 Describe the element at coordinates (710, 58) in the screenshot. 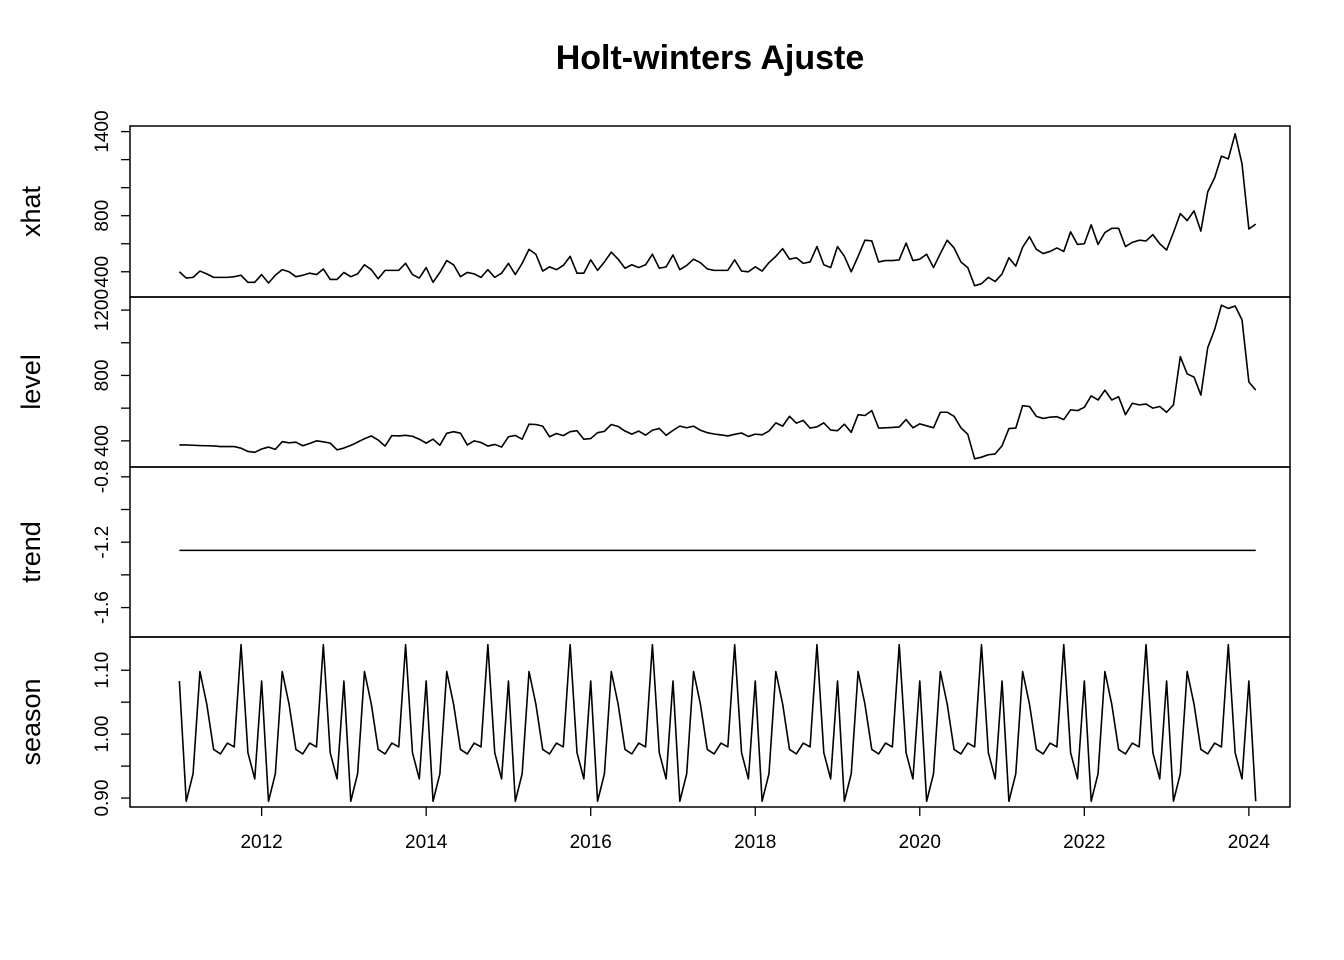

I see `chart-title: Holt-winters Ajuste` at that location.